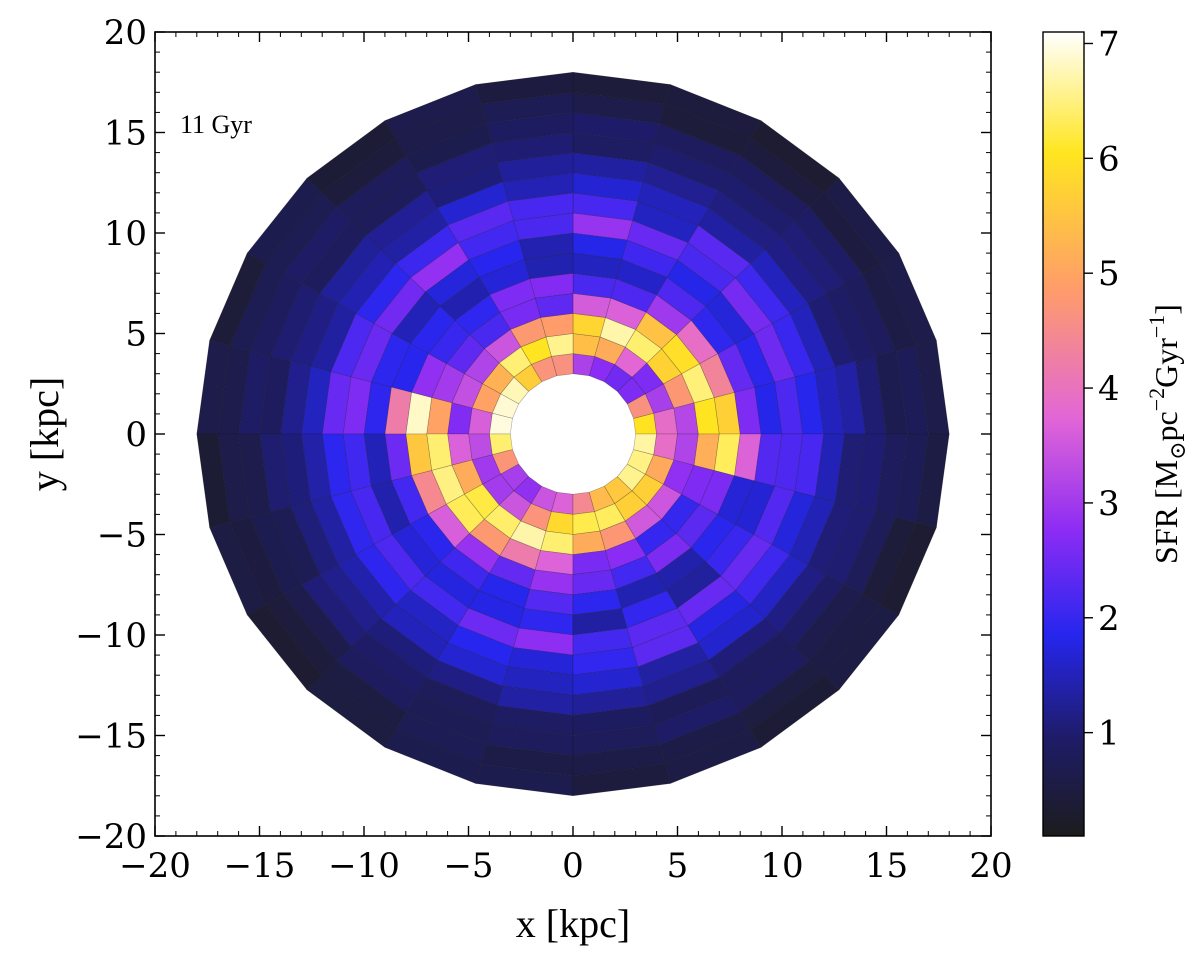  What do you see at coordinates (216, 124) in the screenshot?
I see `annotation-label: 11 Gyr` at bounding box center [216, 124].